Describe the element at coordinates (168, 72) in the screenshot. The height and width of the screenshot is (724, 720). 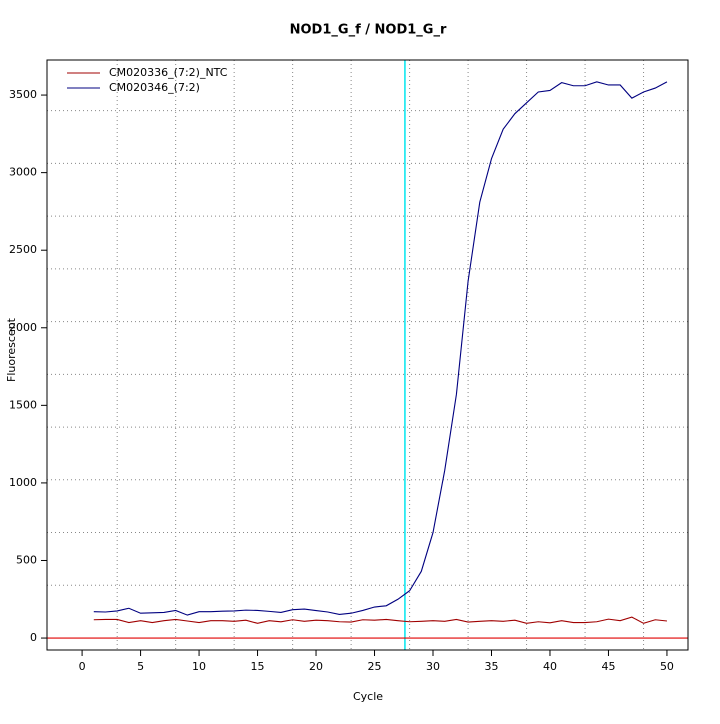
I see `legend-label: CM020336_(7:2)_NTC` at that location.